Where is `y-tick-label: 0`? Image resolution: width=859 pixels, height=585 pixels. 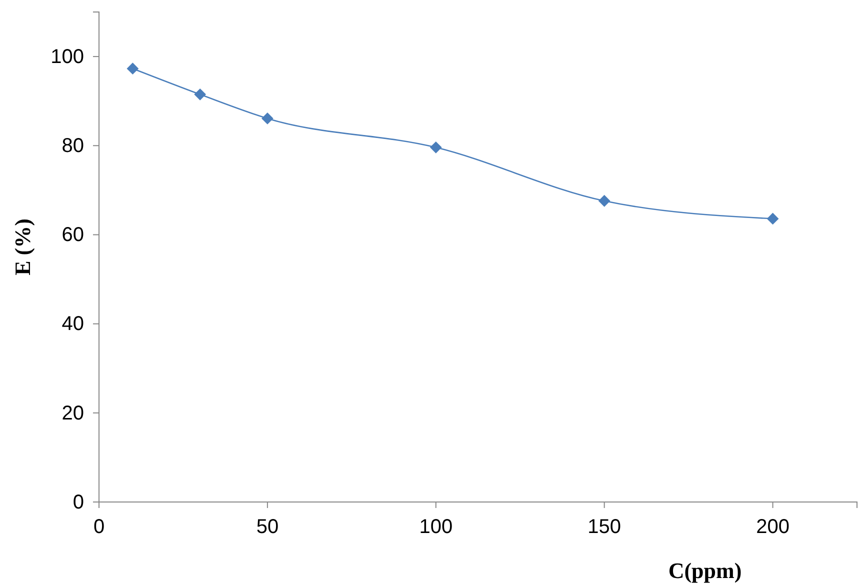 y-tick-label: 0 is located at coordinates (78, 502).